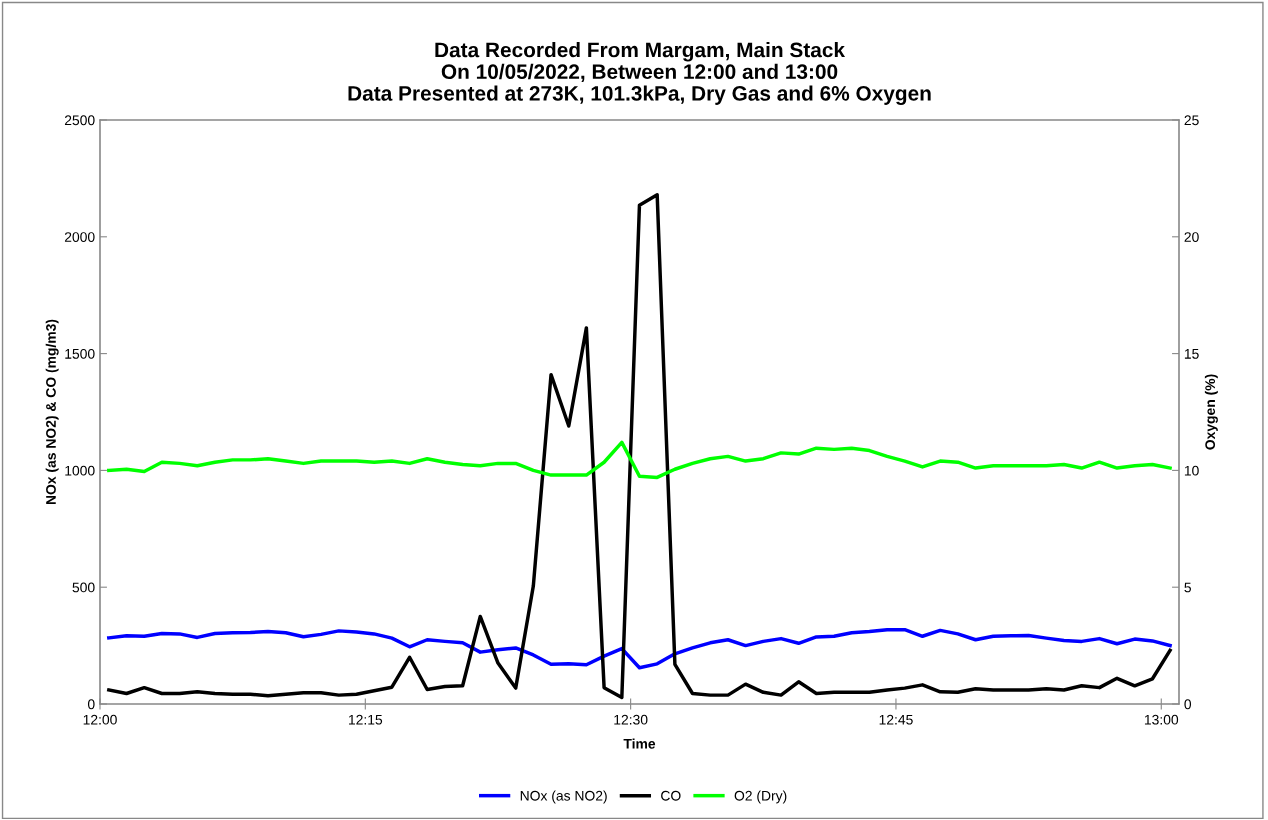 Image resolution: width=1268 pixels, height=820 pixels. What do you see at coordinates (91, 704) in the screenshot?
I see `y-tick-label: 0` at bounding box center [91, 704].